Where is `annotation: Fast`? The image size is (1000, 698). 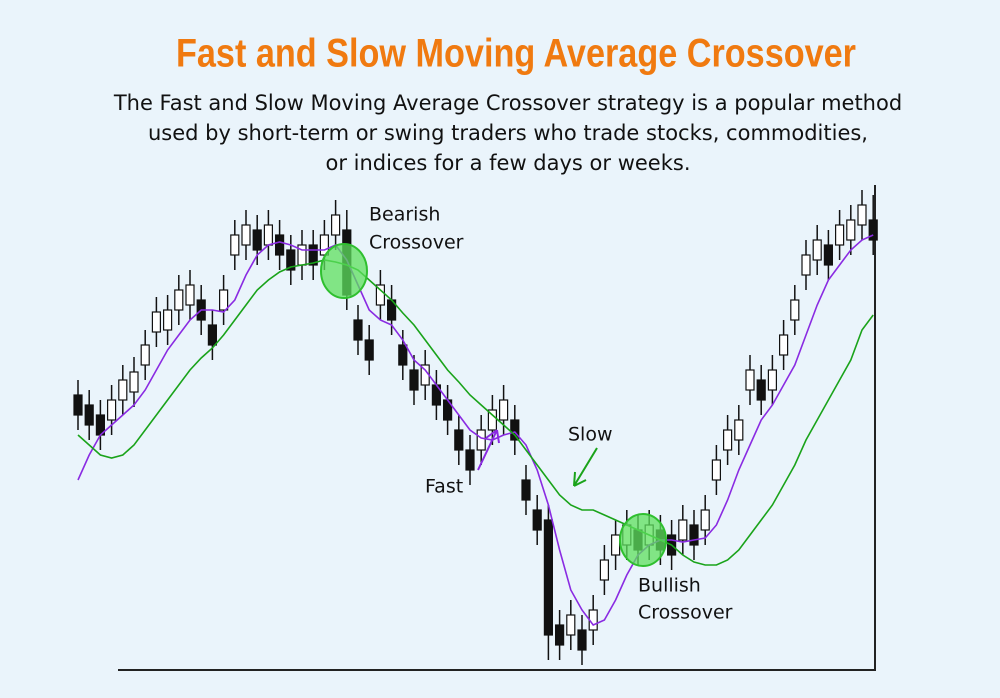 annotation: Fast is located at coordinates (444, 487).